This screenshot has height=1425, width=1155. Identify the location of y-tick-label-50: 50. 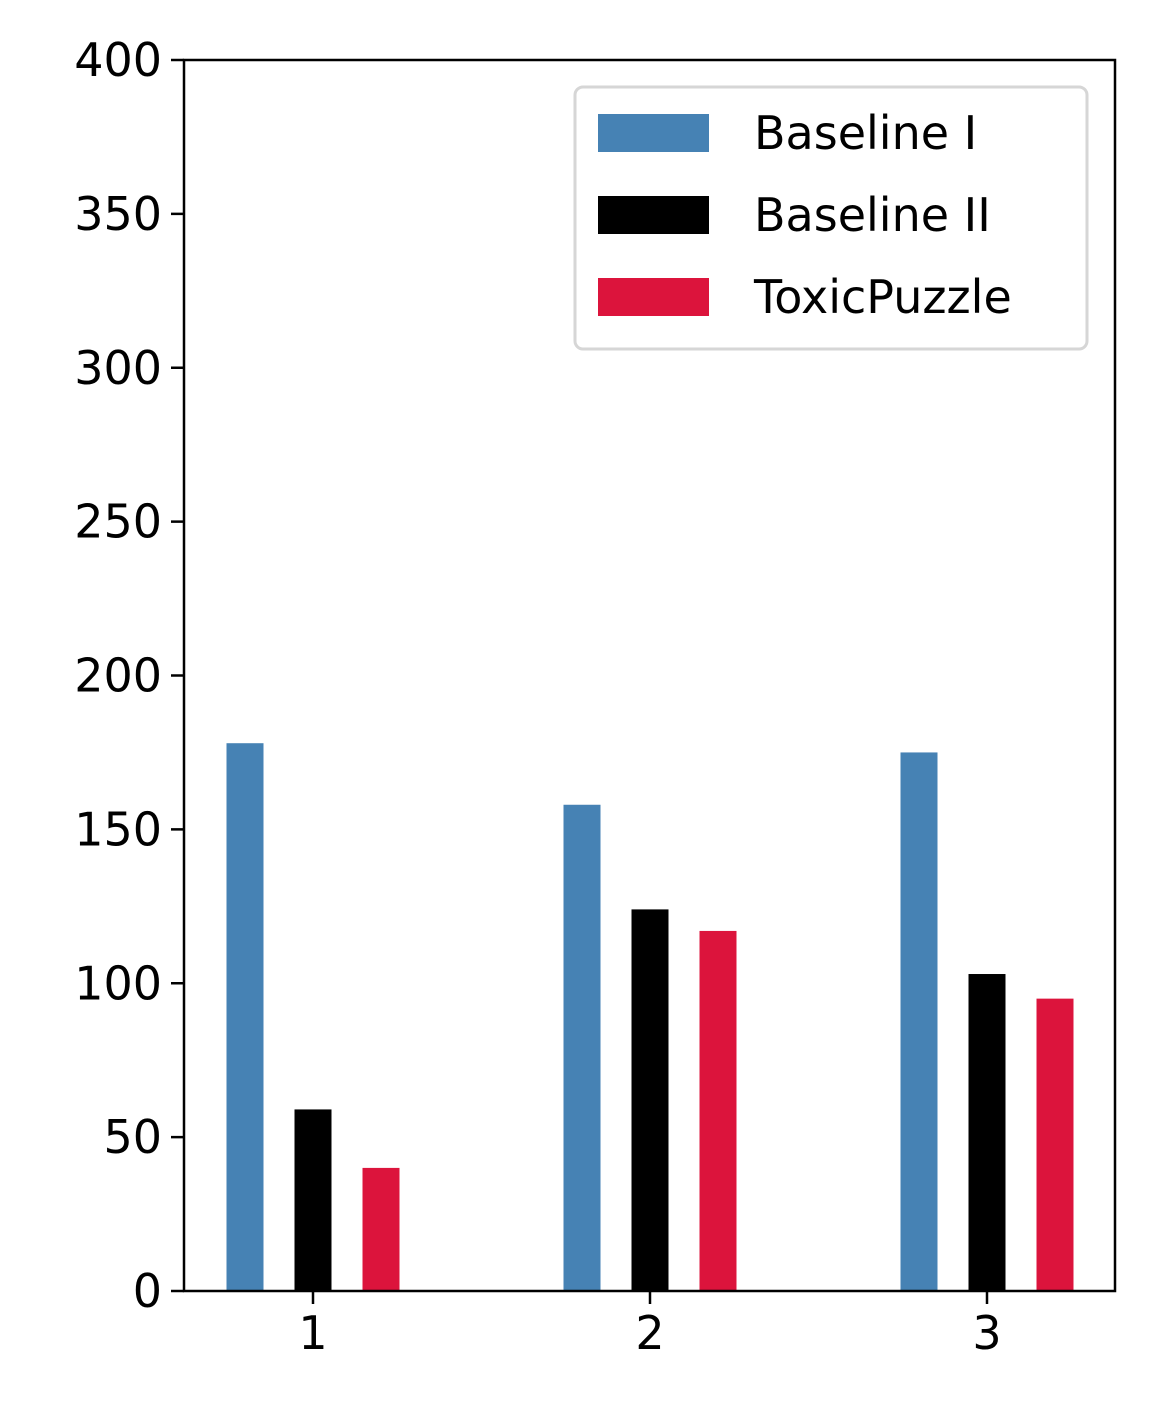
(132, 1137).